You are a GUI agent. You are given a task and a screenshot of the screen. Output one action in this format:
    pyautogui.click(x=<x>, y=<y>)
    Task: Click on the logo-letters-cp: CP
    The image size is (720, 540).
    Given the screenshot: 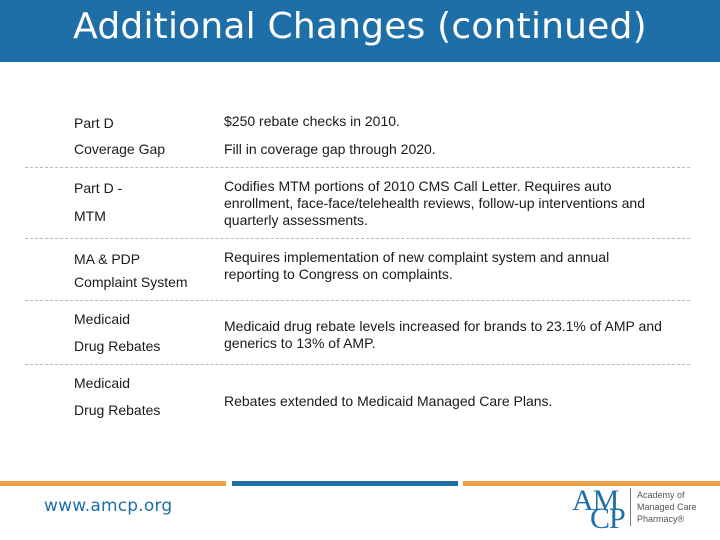 What is the action you would take?
    pyautogui.click(x=608, y=518)
    